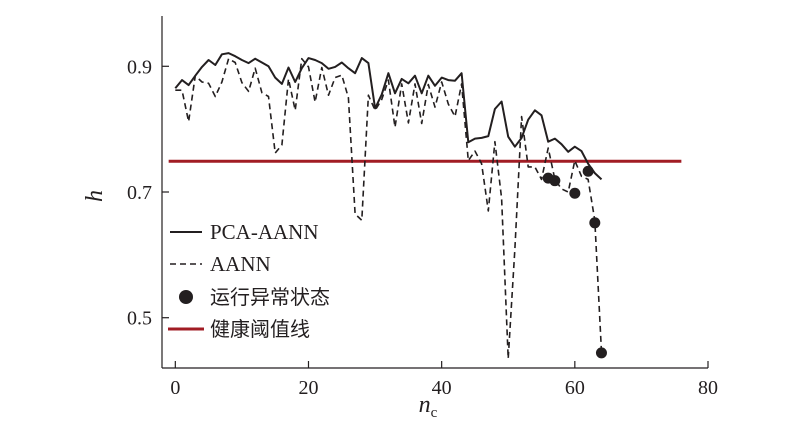  I want to click on x-tick-label: 20, so click(308, 388).